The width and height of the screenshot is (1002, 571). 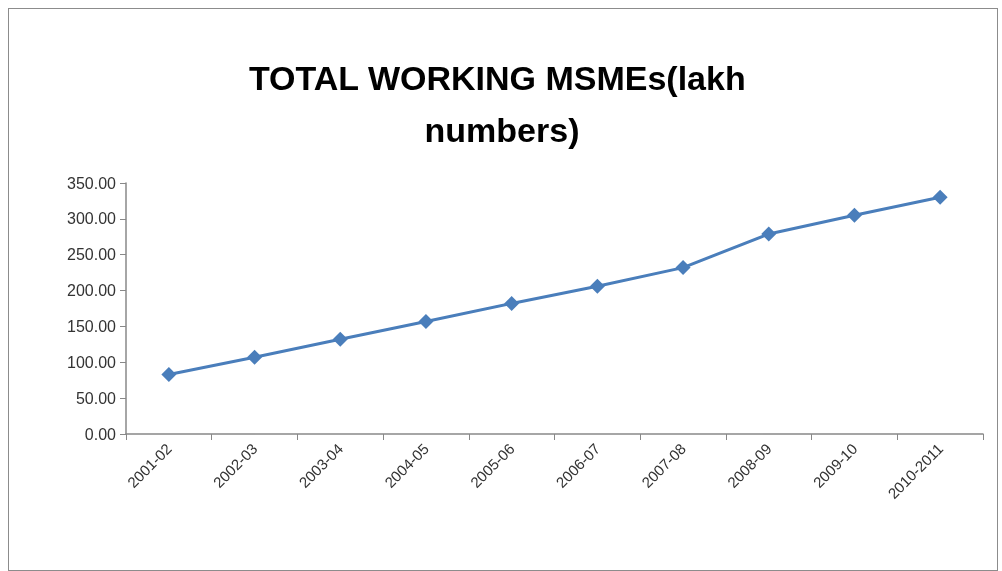 I want to click on y-tick-label: 0.00, so click(x=100, y=434).